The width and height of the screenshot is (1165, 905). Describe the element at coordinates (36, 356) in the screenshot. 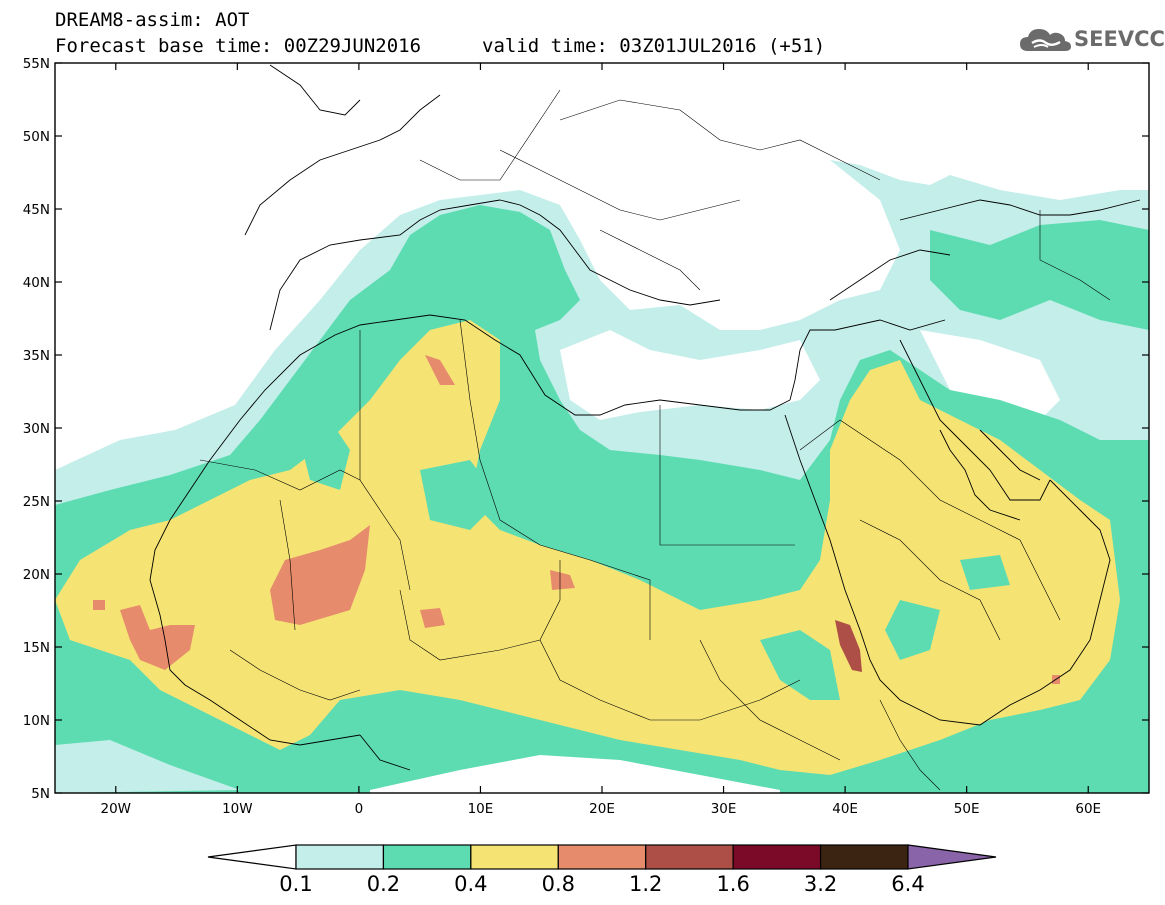

I see `lat-label: 35N` at that location.